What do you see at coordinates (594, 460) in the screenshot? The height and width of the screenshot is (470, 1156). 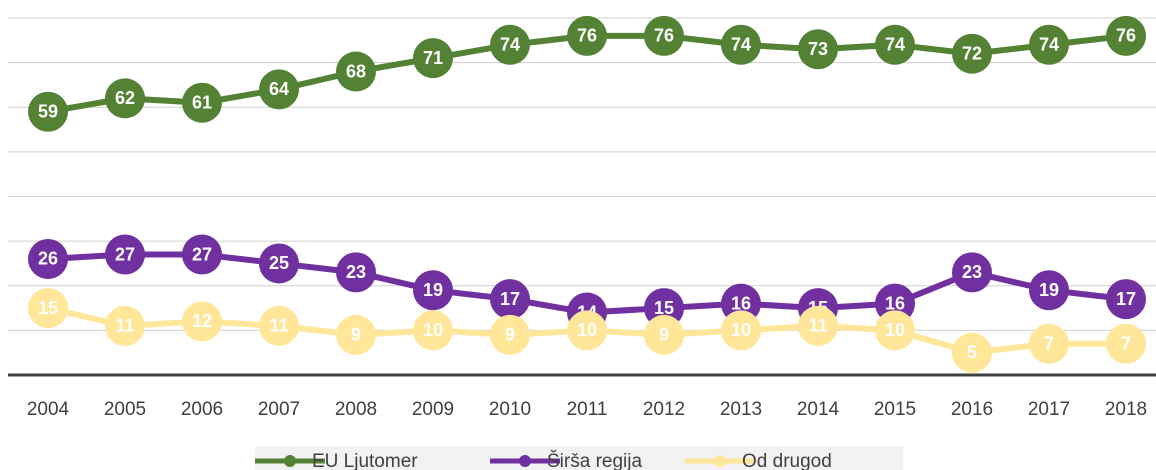 I see `legend-label: Širša regija` at bounding box center [594, 460].